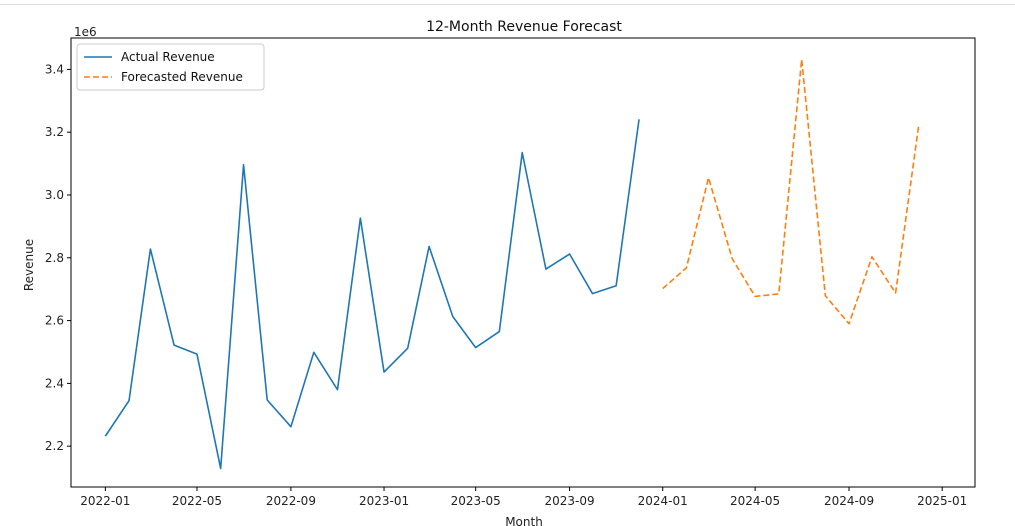  I want to click on legend: Actual Revenue Forecasted Revenue, so click(170, 67).